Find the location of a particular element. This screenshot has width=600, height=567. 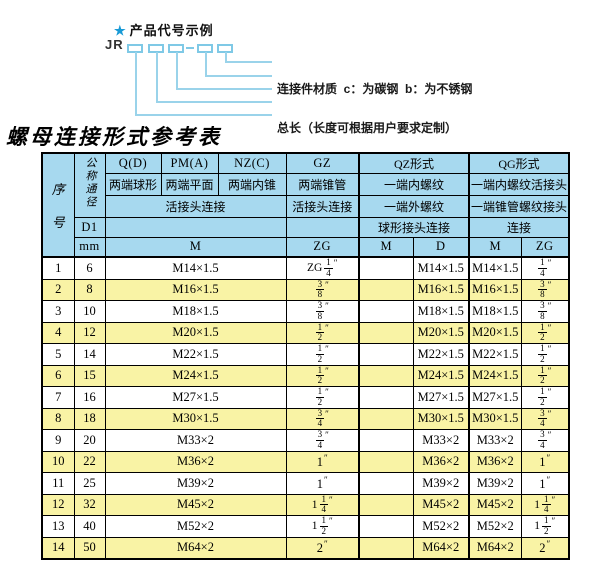

header-unit-qg-zg: ZG is located at coordinates (545, 247).